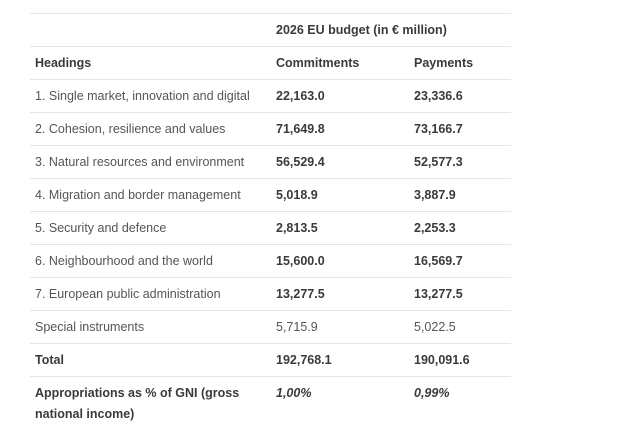 Image resolution: width=625 pixels, height=441 pixels. Describe the element at coordinates (442, 359) in the screenshot. I see `total-payments: 190,091.6` at that location.